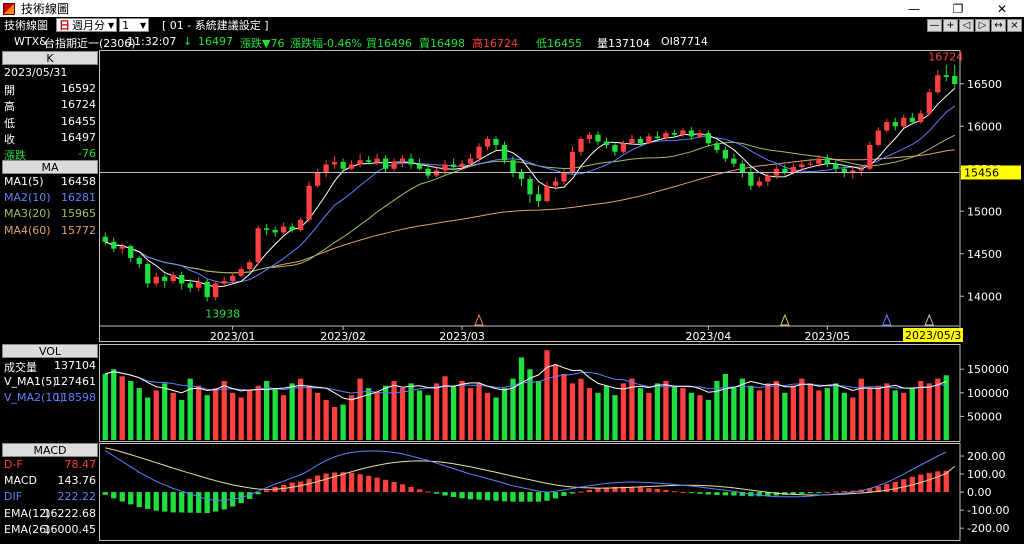 The image size is (1024, 544). I want to click on close-button: ✕, so click(1002, 8).